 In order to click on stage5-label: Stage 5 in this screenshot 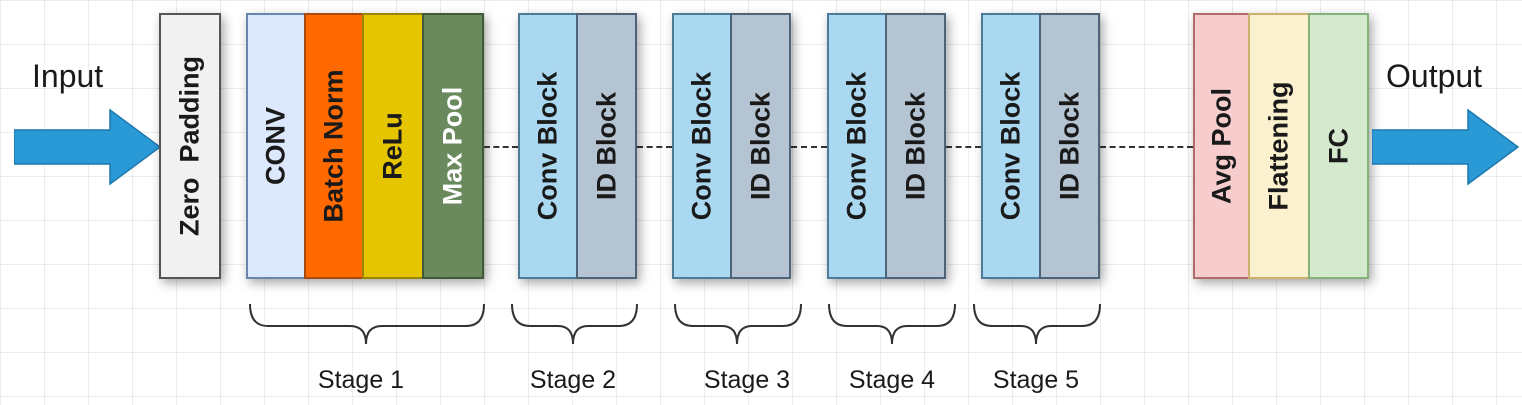, I will do `click(1036, 380)`.